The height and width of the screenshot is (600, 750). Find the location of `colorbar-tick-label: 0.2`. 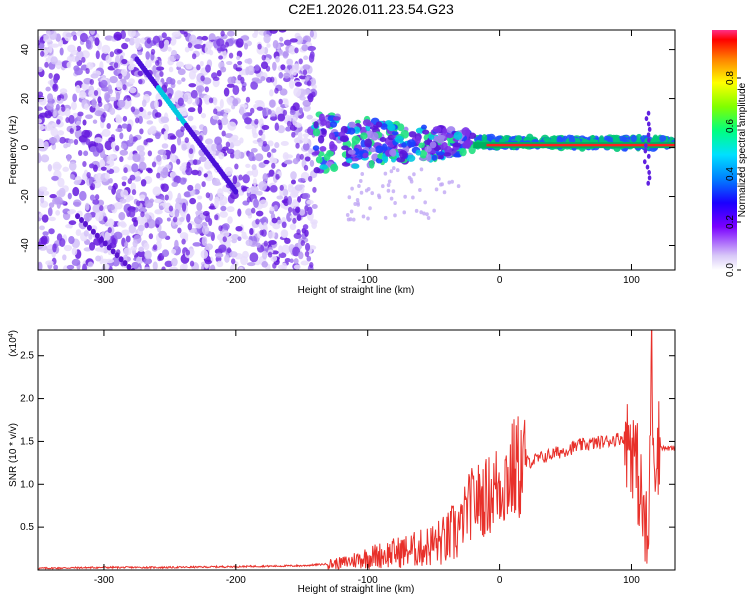

colorbar-tick-label: 0.2 is located at coordinates (730, 222).